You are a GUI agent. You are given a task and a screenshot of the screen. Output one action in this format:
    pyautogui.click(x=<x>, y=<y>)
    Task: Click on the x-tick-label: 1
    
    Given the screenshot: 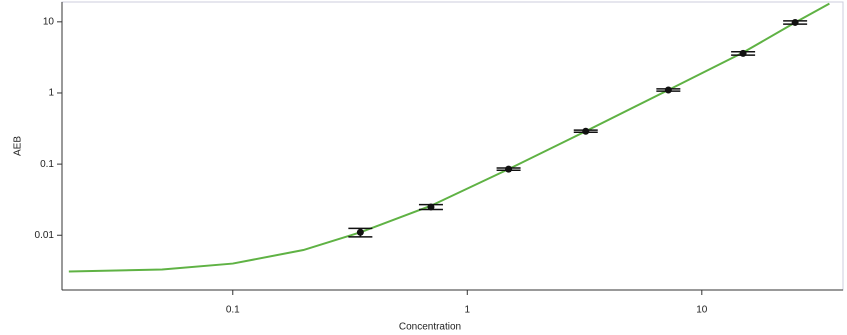 What is the action you would take?
    pyautogui.click(x=468, y=310)
    